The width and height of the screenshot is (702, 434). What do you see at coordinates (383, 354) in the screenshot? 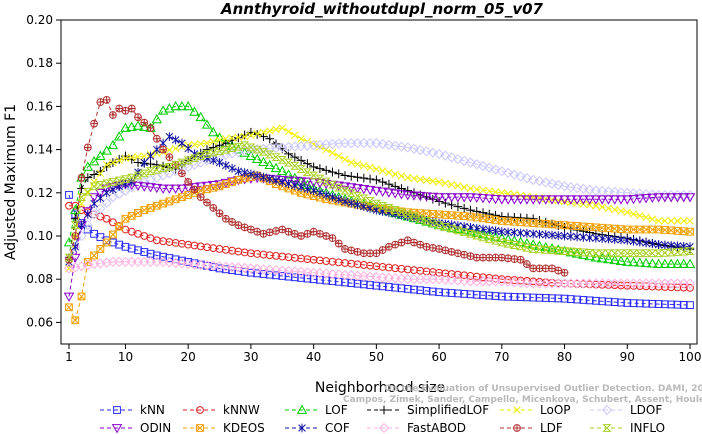
I see `x-axis: 1 10 20 30 40 50 60 70 80 90 100` at bounding box center [383, 354].